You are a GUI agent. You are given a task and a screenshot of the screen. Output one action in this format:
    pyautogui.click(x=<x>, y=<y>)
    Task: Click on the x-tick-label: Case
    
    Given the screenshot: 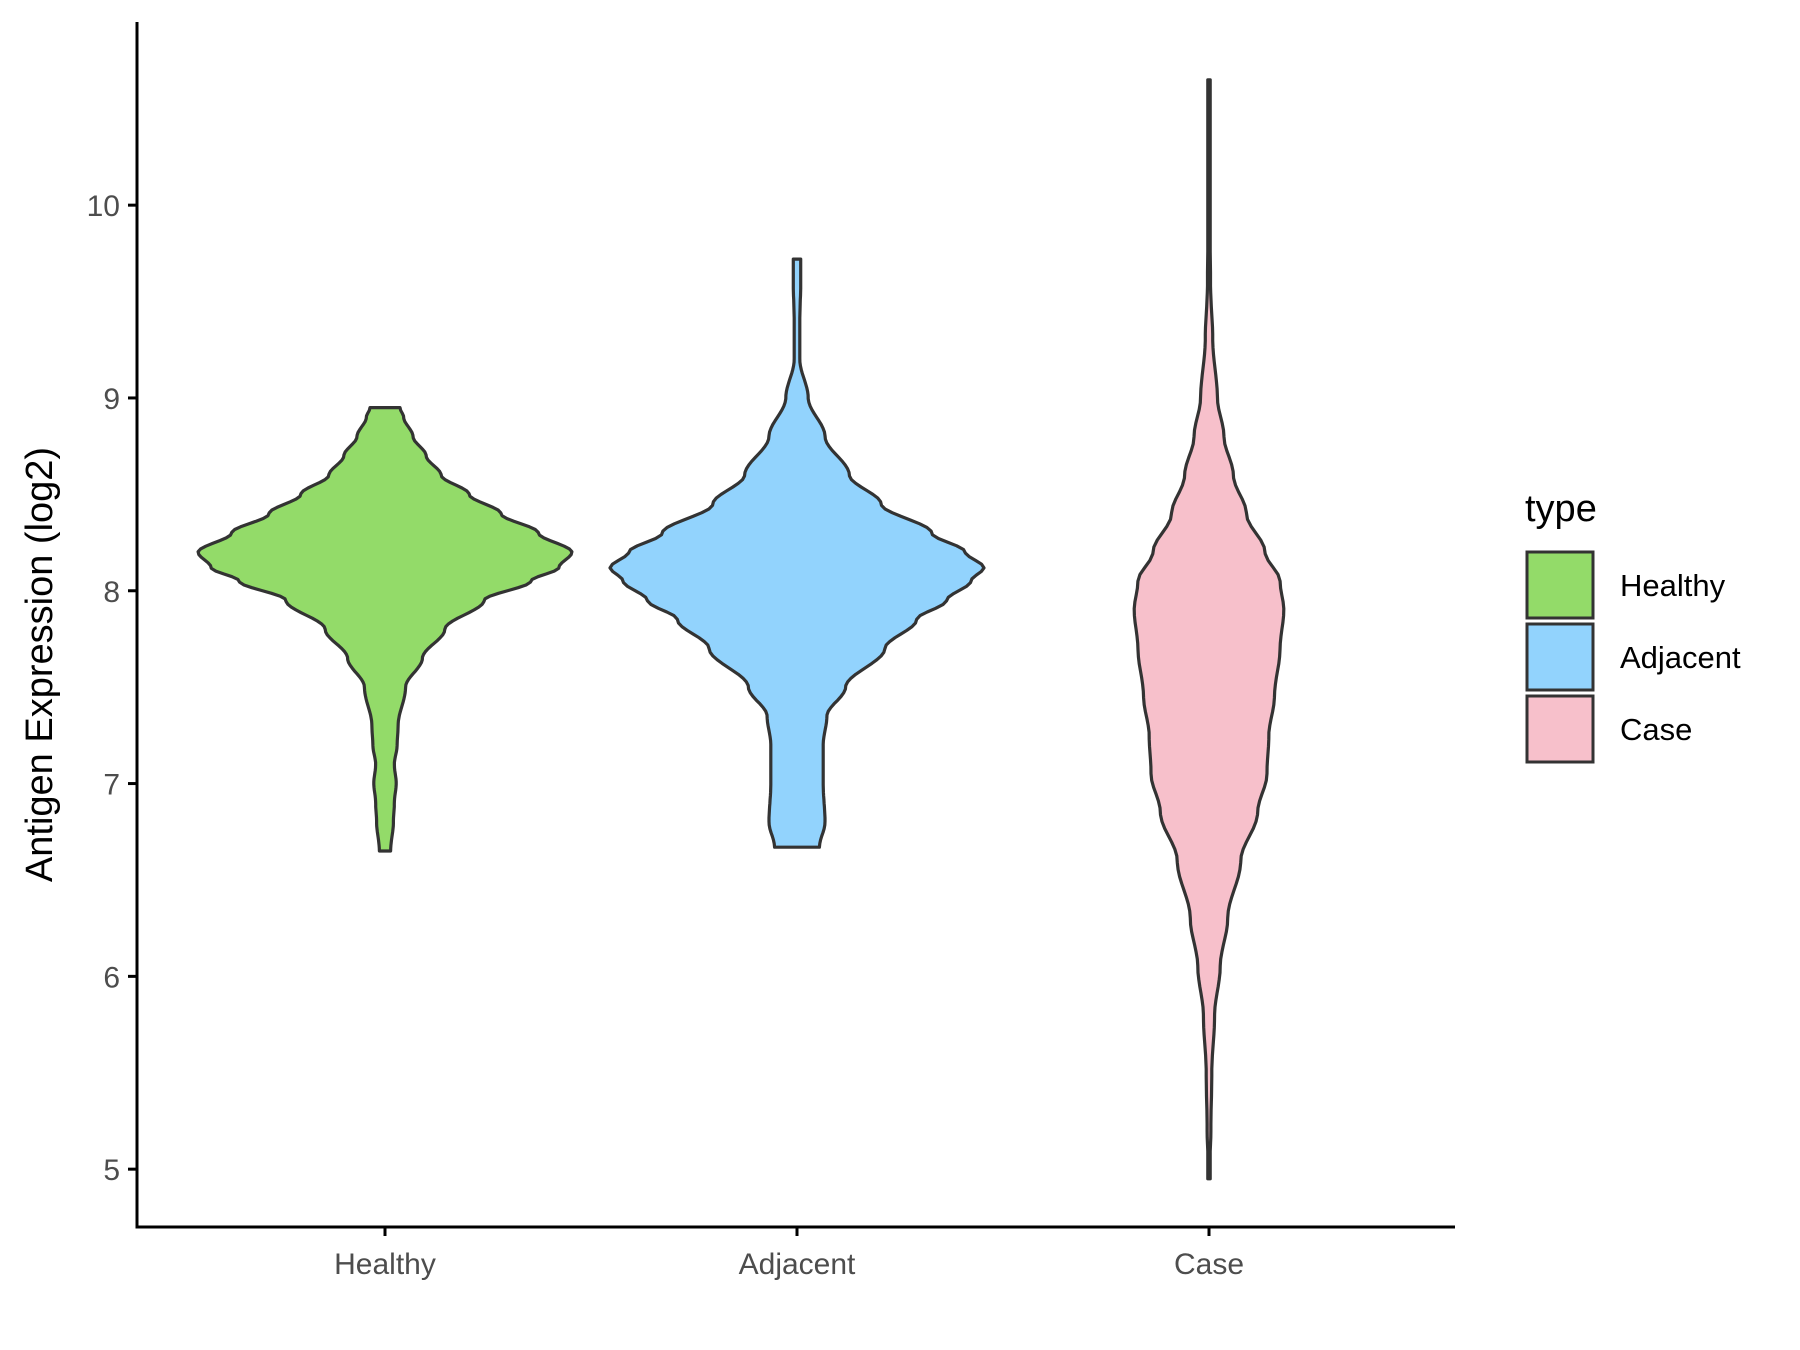 What is the action you would take?
    pyautogui.click(x=1209, y=1264)
    